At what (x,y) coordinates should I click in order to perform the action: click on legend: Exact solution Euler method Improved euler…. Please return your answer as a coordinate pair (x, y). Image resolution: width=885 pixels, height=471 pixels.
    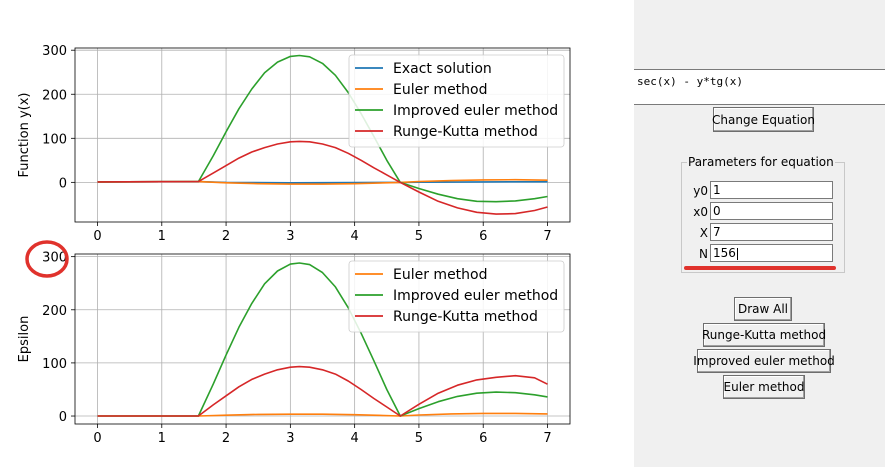
    Looking at the image, I should click on (456, 101).